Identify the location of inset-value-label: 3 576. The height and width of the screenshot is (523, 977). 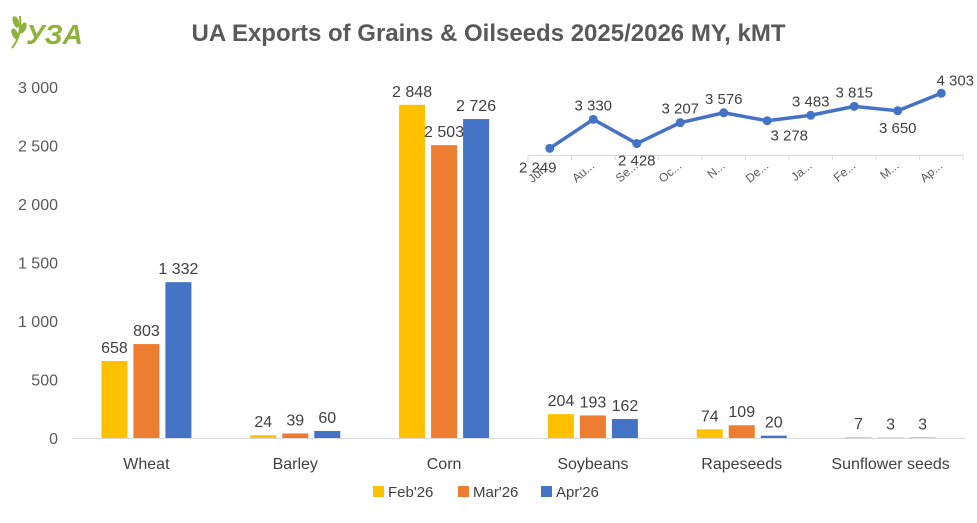
(724, 99).